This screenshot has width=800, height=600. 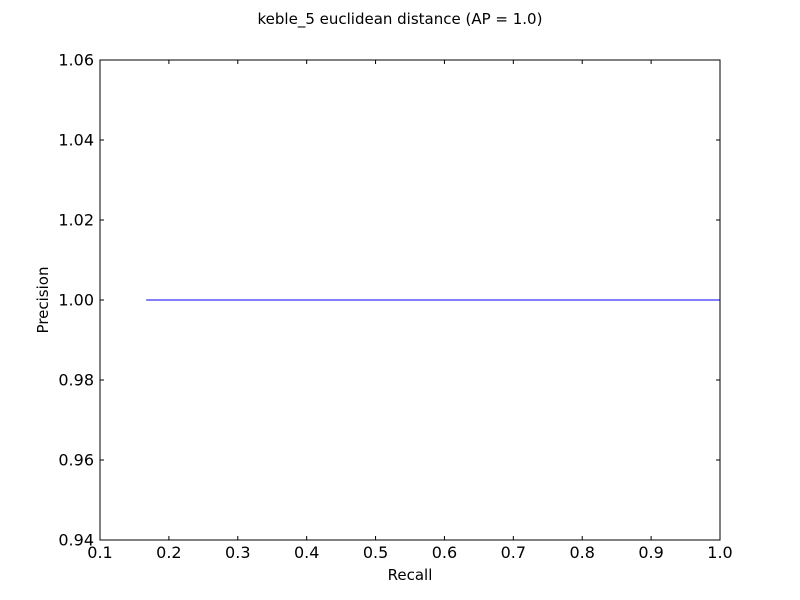 What do you see at coordinates (76, 540) in the screenshot?
I see `y-tick-label: 0.94` at bounding box center [76, 540].